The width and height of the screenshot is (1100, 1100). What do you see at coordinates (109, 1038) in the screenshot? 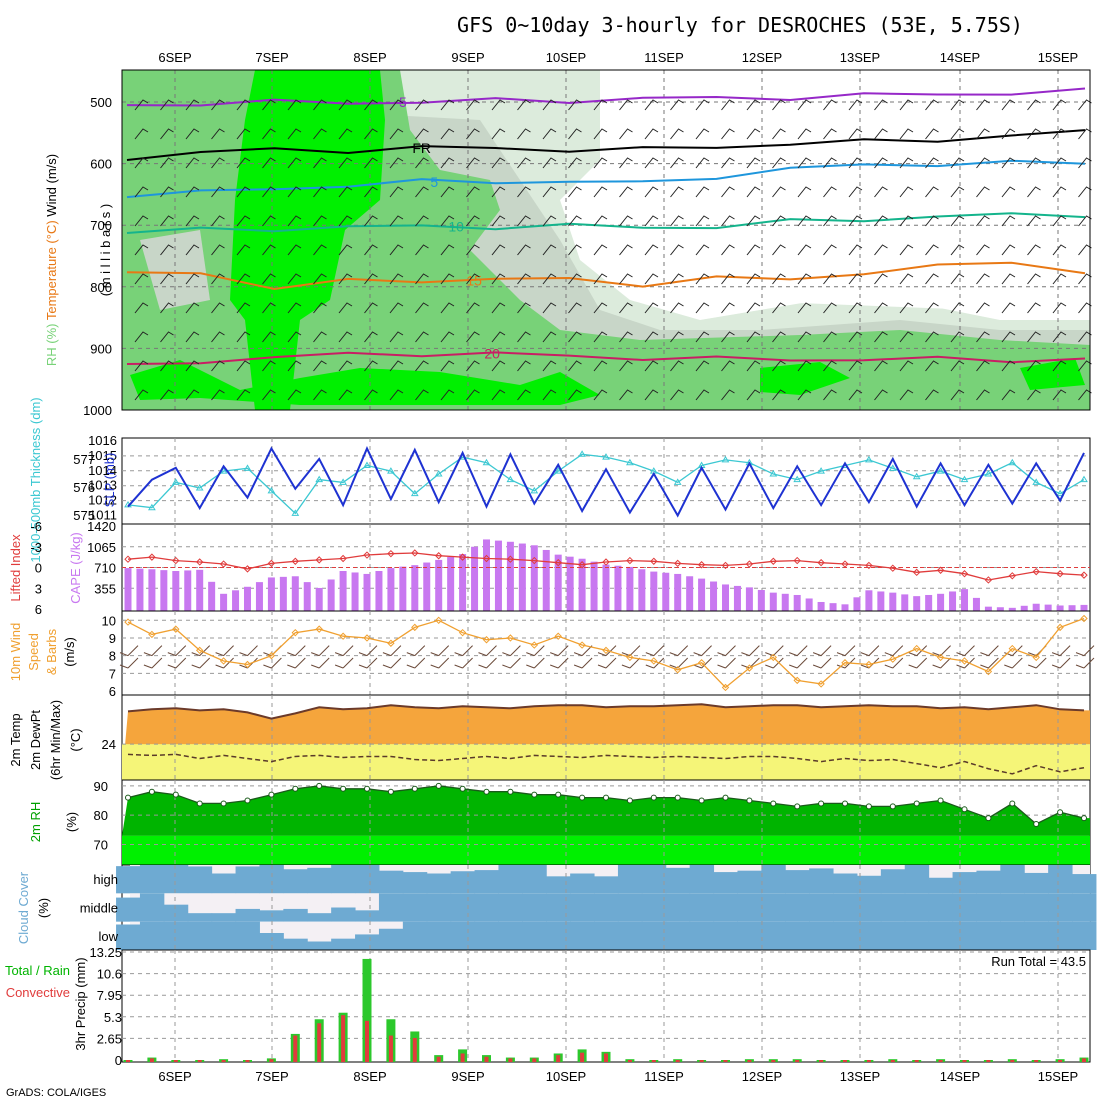
I see `precip-ytick: 2.65` at bounding box center [109, 1038].